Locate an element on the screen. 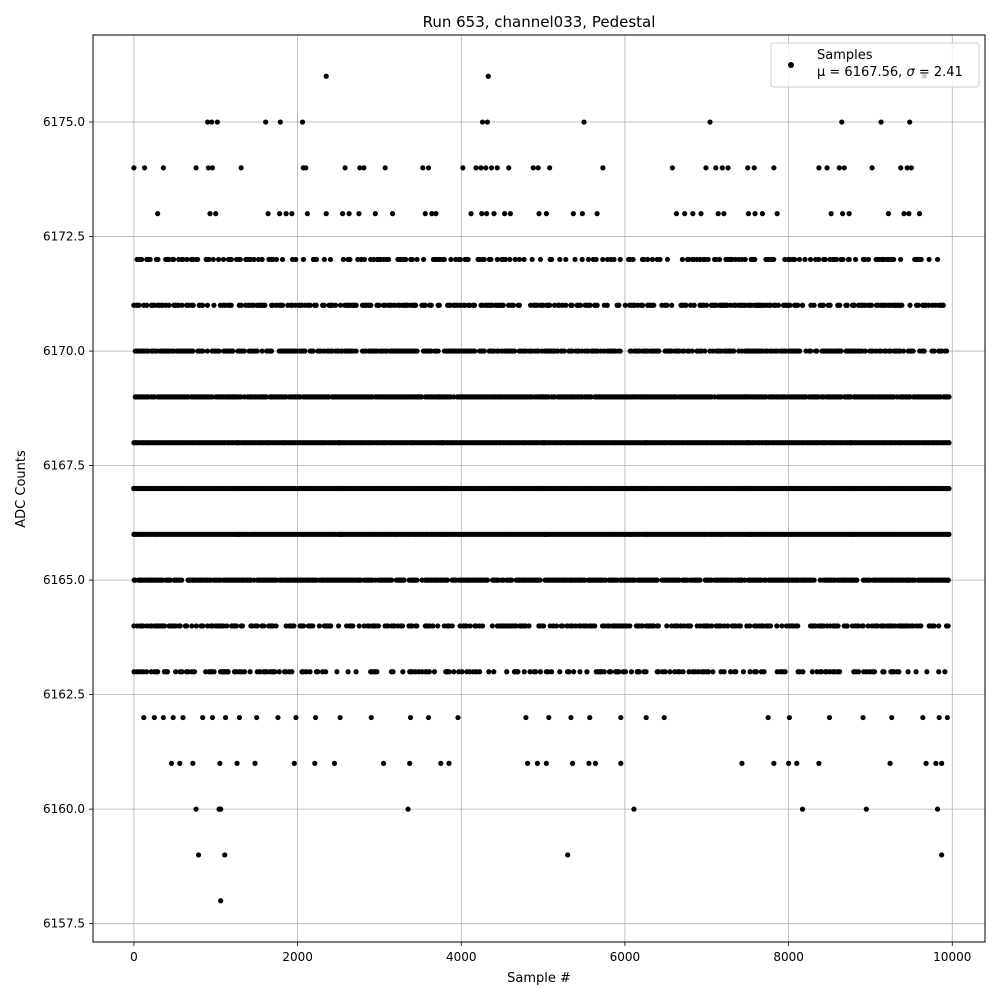 Image resolution: width=1000 pixels, height=1000 pixels. x-tick-label: 2000 is located at coordinates (297, 957).